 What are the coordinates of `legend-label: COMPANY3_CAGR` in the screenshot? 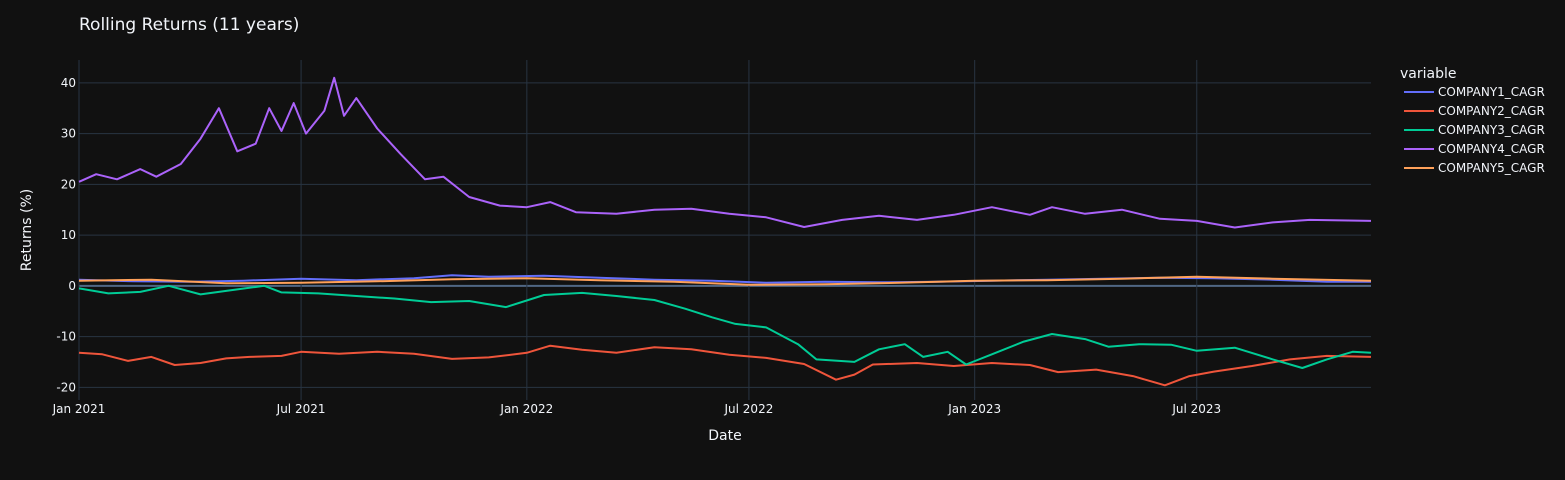 It's located at (1491, 130).